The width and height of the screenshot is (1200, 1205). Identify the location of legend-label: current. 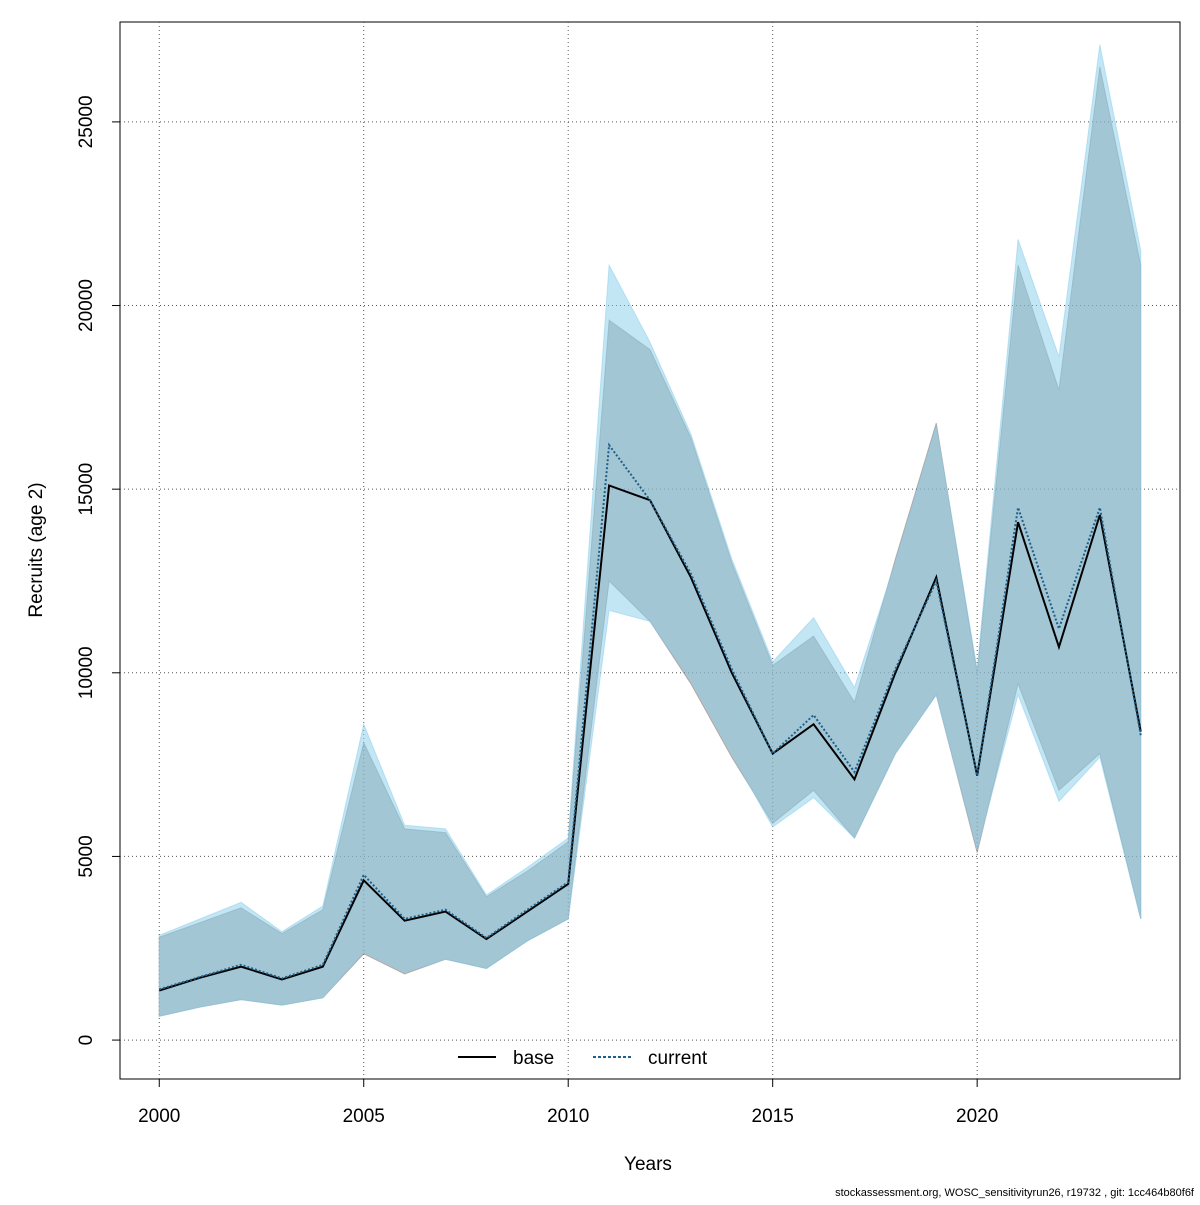
(678, 1058).